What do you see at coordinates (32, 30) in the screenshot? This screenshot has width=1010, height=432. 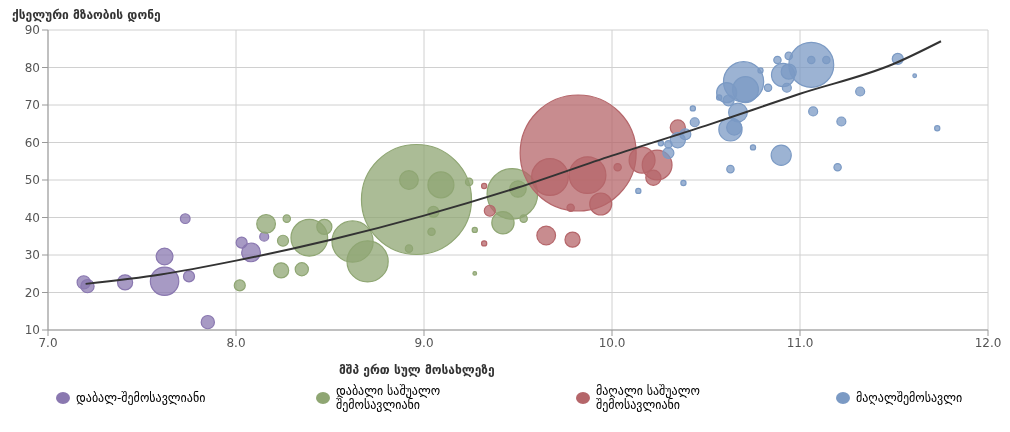 I see `y-tick-label: 90` at bounding box center [32, 30].